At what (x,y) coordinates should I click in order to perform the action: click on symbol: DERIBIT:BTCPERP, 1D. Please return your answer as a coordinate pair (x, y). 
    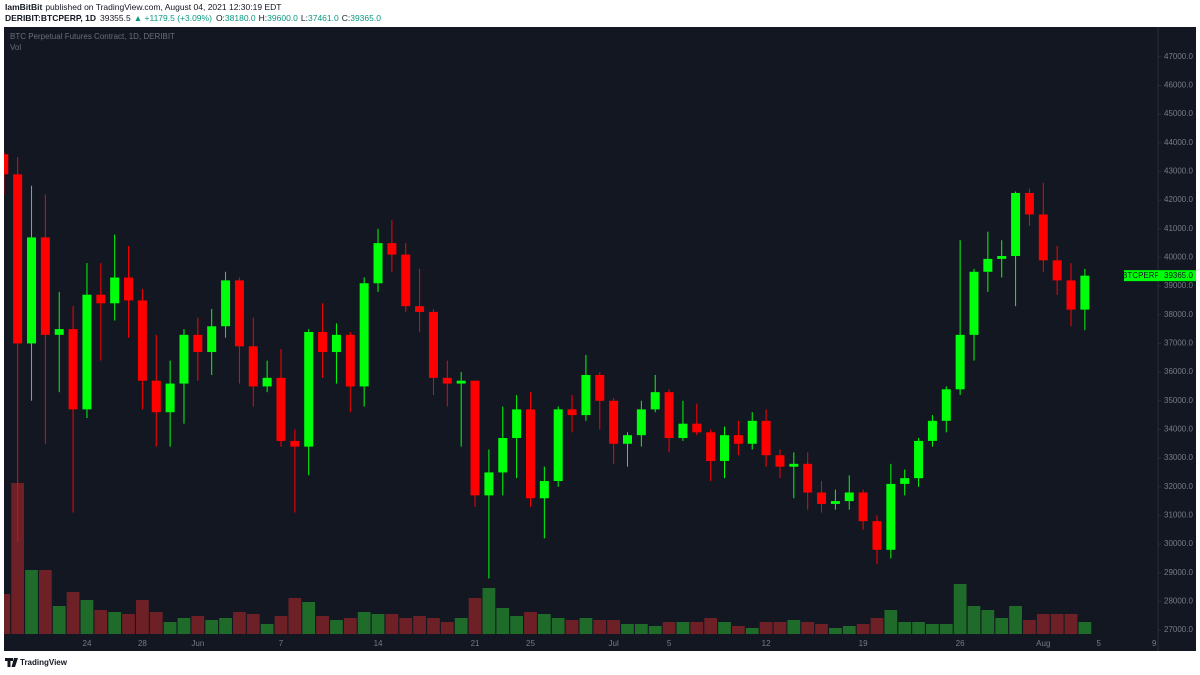
    Looking at the image, I should click on (50, 18).